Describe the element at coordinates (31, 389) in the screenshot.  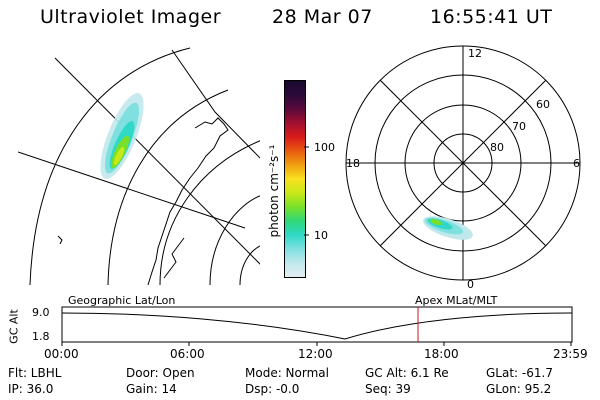
I see `ip-value: IP: 36.0` at that location.